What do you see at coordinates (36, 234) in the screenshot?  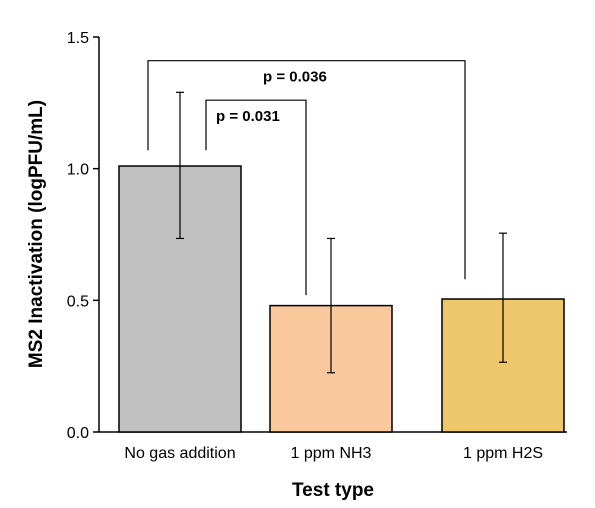 I see `y-axis-label: MS2 Inactivation (logPFU/mL)` at bounding box center [36, 234].